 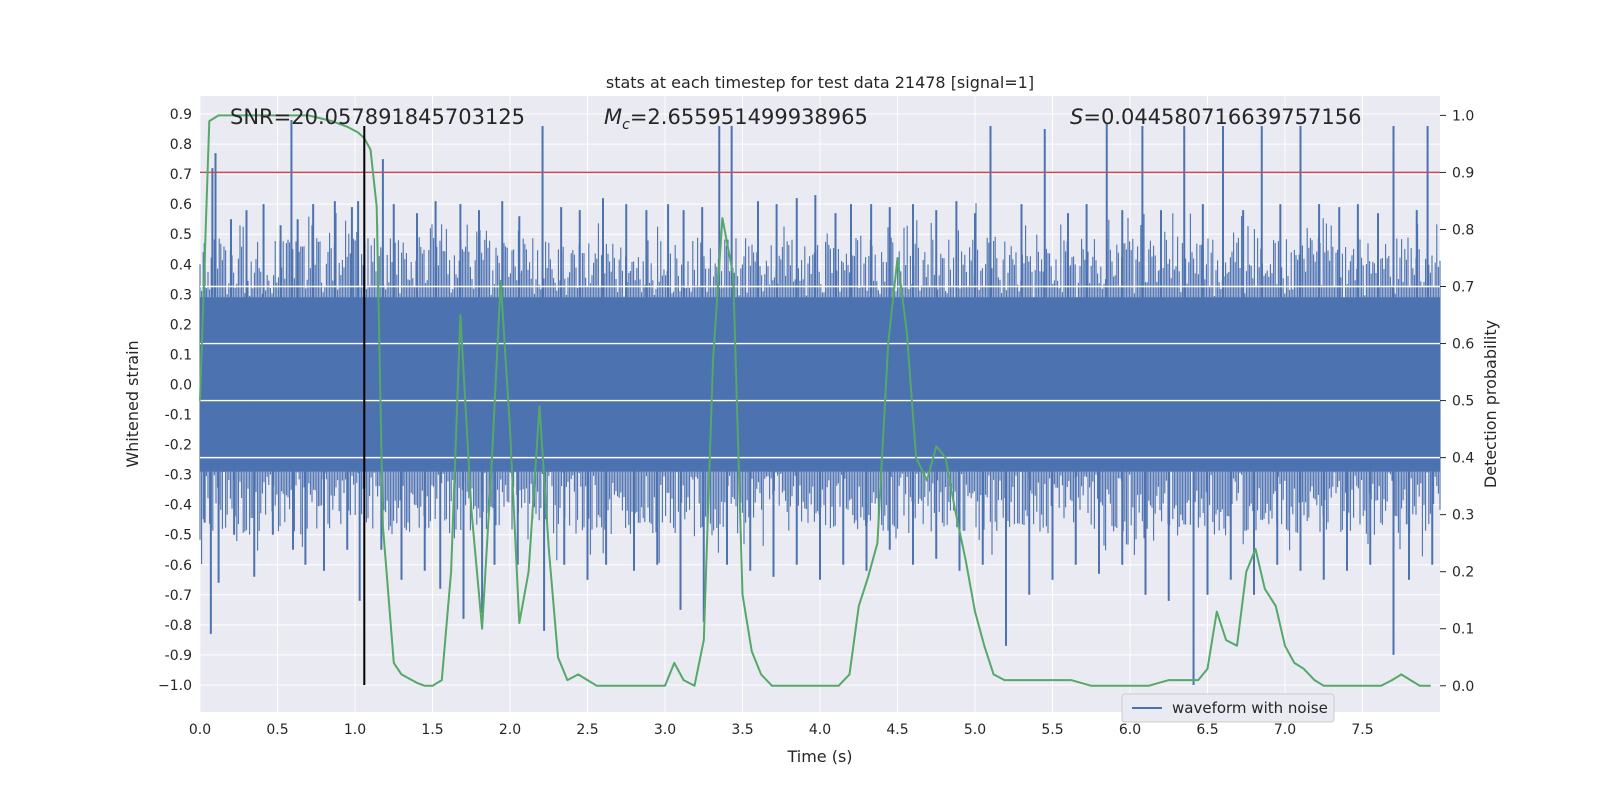 I want to click on y-right-tick-label: 0.1, so click(x=1463, y=630).